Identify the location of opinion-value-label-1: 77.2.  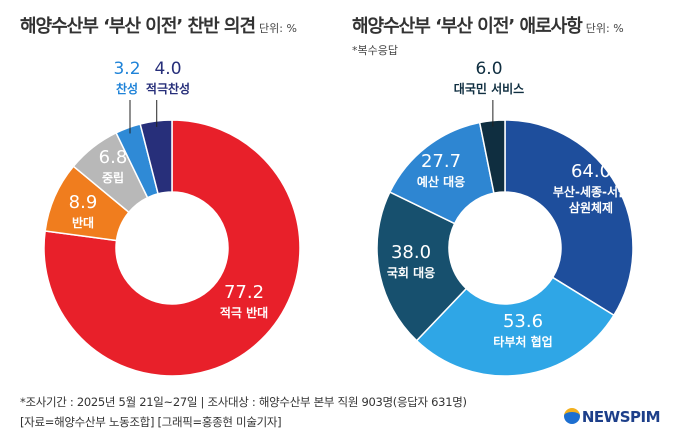
(244, 292).